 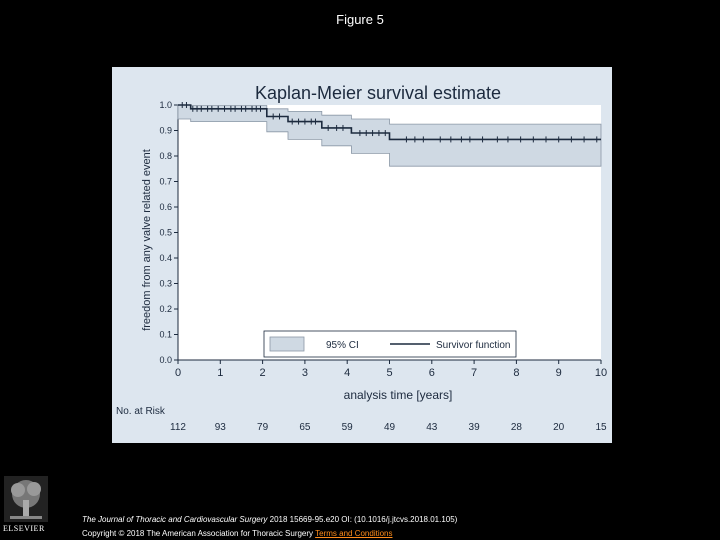 What do you see at coordinates (178, 373) in the screenshot?
I see `x-tick-label: 0` at bounding box center [178, 373].